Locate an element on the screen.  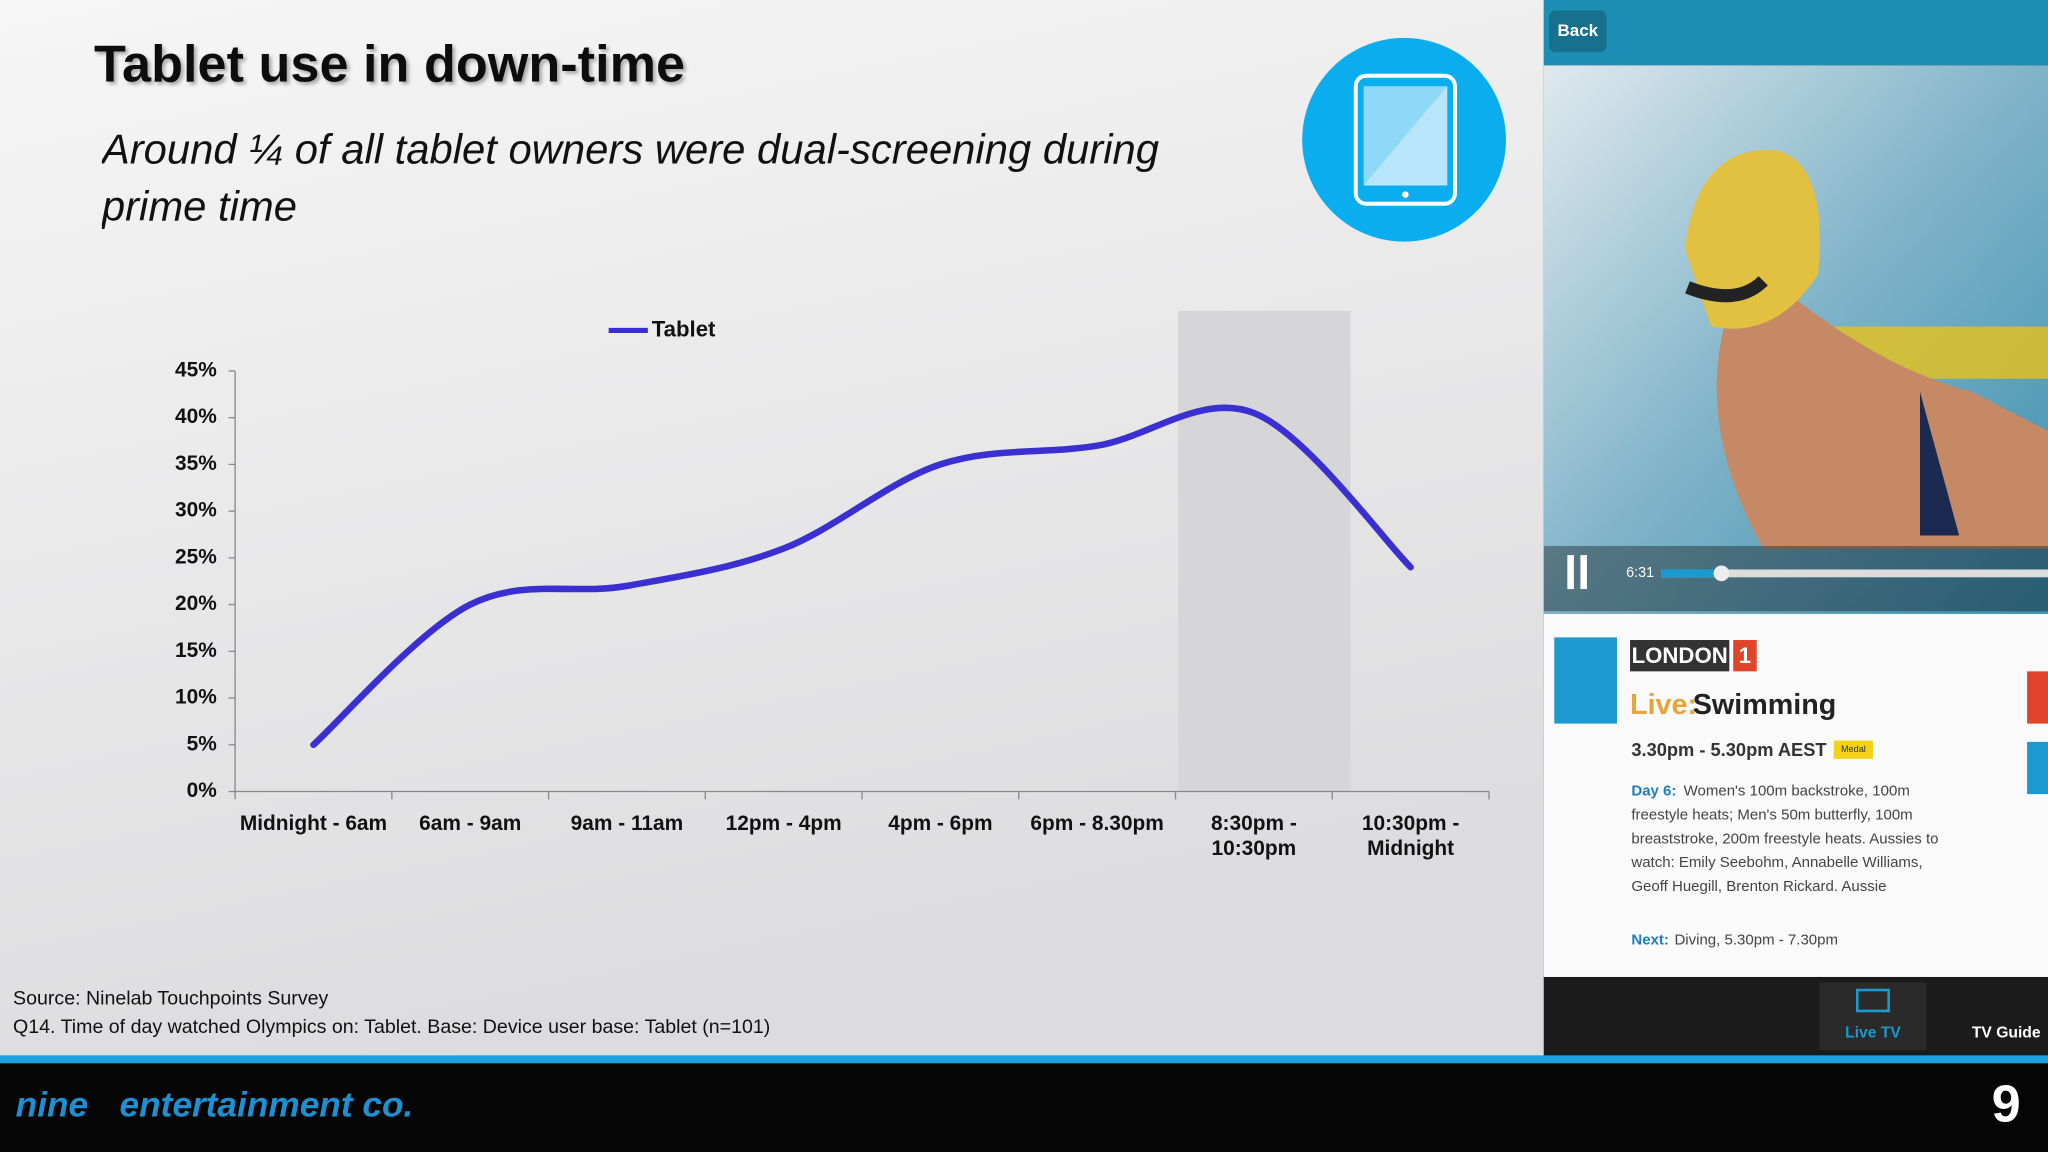
x-tick-label: 8:30pm -10:30pm is located at coordinates (1254, 836).